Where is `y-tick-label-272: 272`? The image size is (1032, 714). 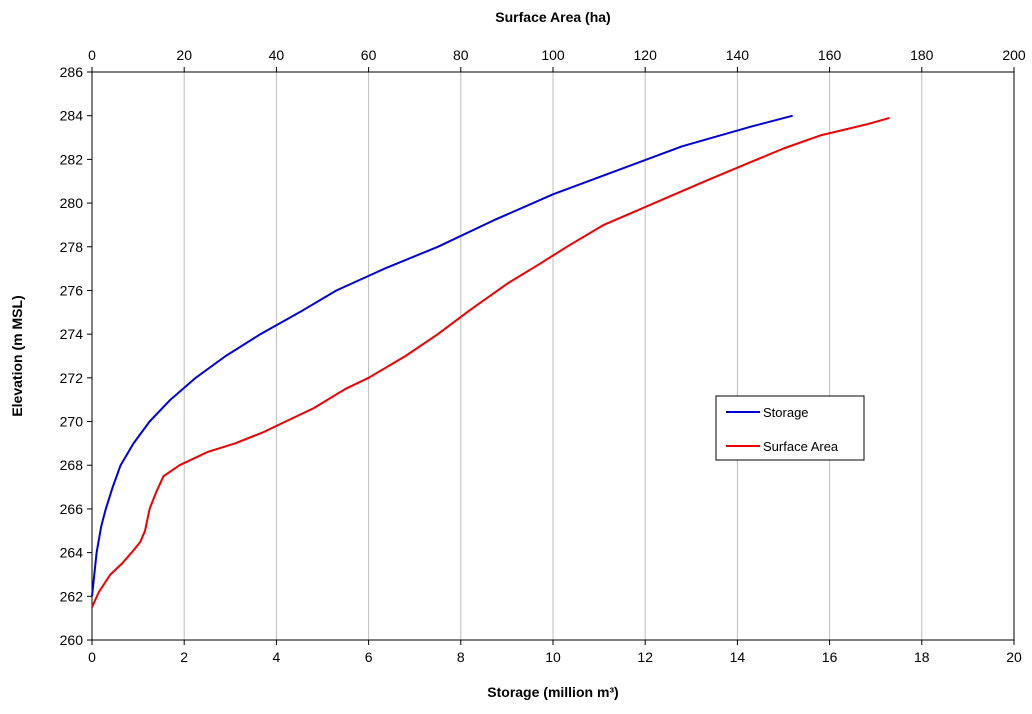
y-tick-label-272: 272 is located at coordinates (72, 378).